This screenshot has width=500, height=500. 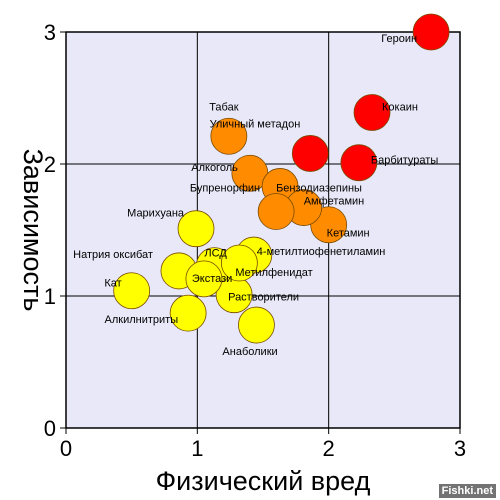 I want to click on point-label: Натрия оксибат, so click(x=113, y=255).